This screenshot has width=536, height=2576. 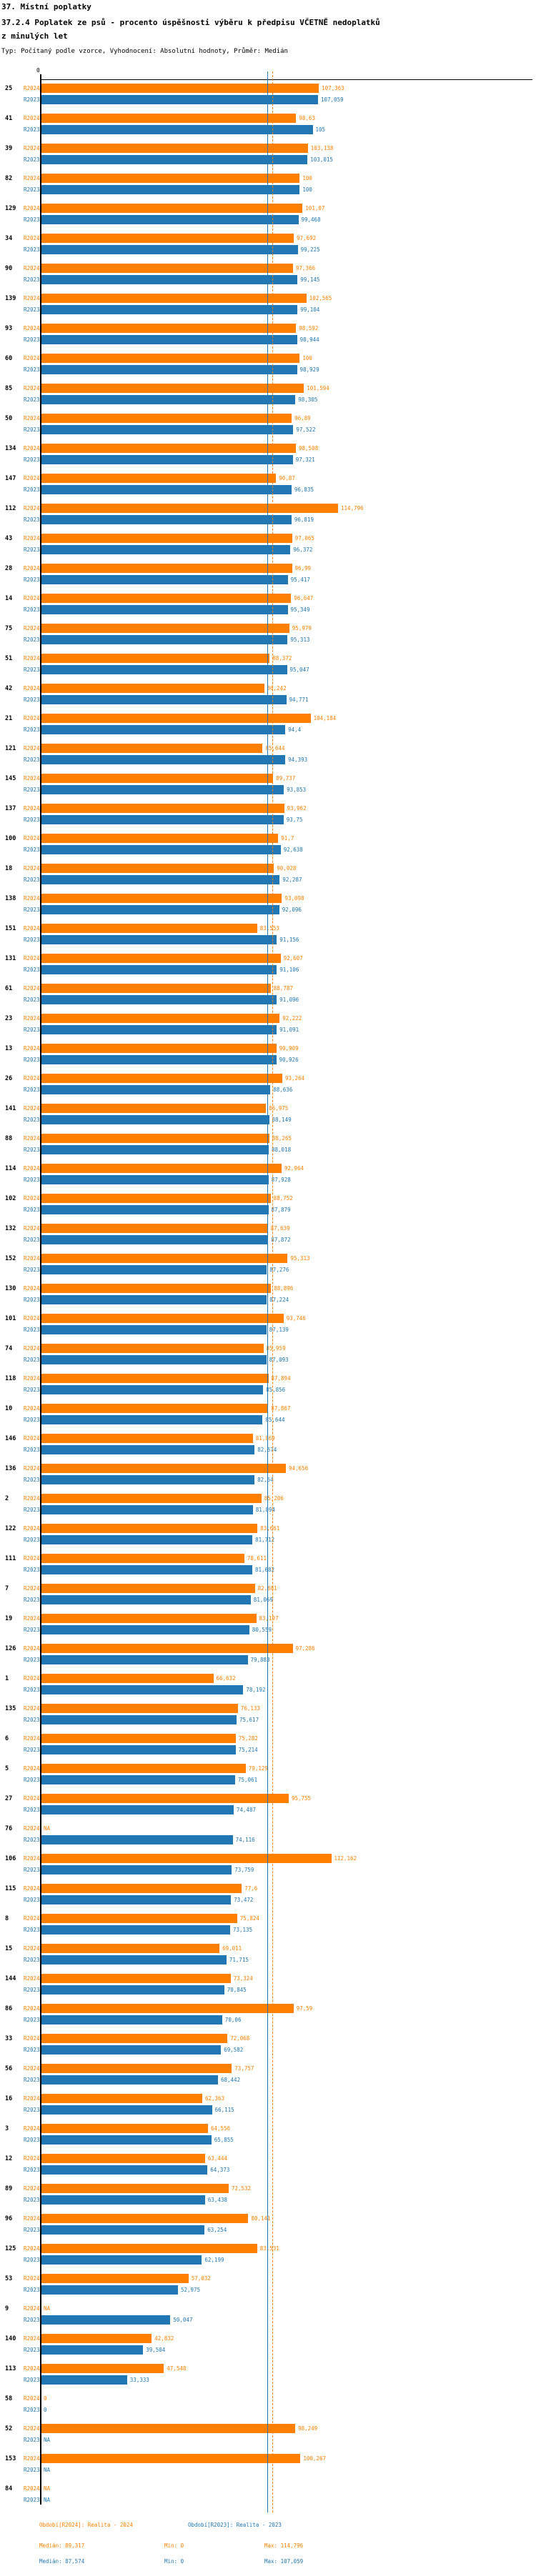 What do you see at coordinates (300, 640) in the screenshot?
I see `value-label-r2023: 95,313` at bounding box center [300, 640].